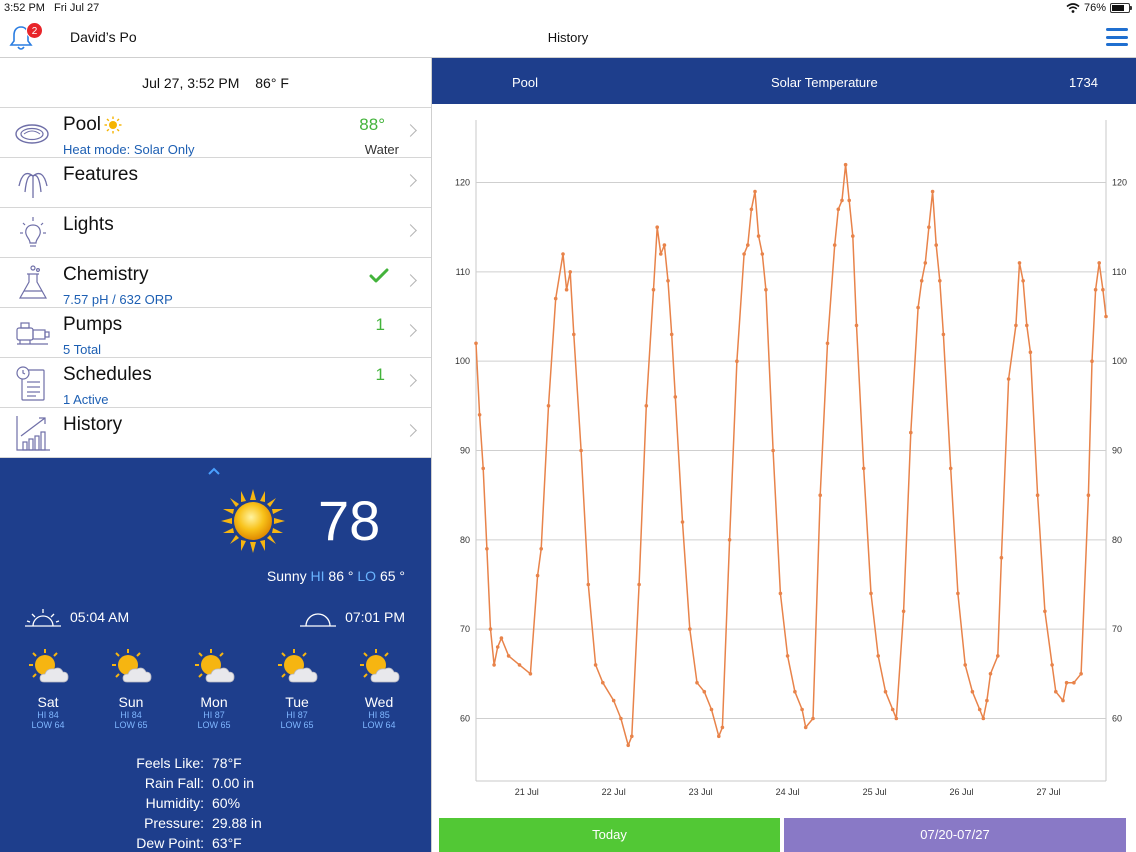  Describe the element at coordinates (226, 803) in the screenshot. I see `detail-value: 60%` at that location.